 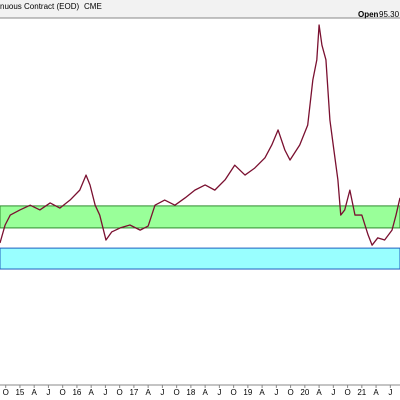 I want to click on x-tick-label: 20, so click(x=304, y=392).